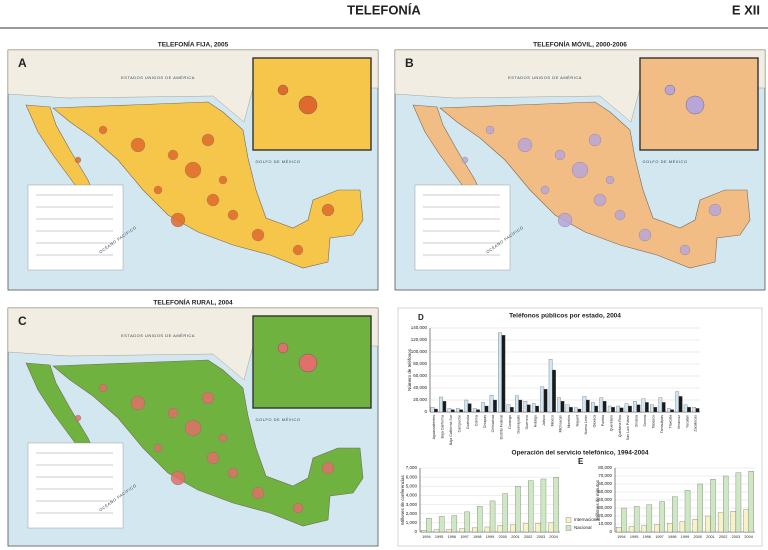 This screenshot has height=550, width=768. Describe the element at coordinates (409, 63) in the screenshot. I see `panel-letter: B` at that location.